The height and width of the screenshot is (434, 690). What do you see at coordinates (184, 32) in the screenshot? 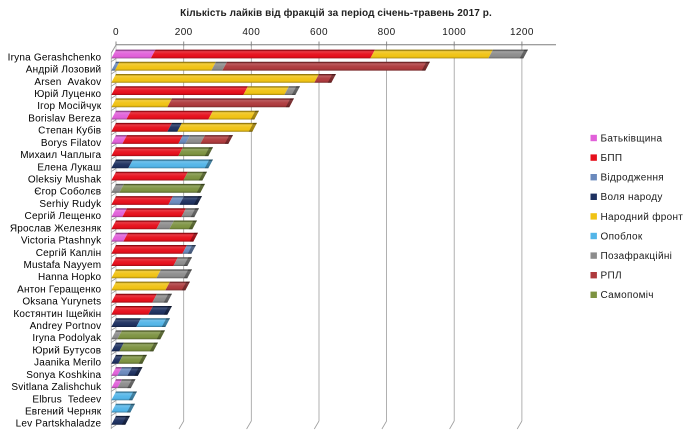
I see `svg-text: 200` at bounding box center [184, 32].